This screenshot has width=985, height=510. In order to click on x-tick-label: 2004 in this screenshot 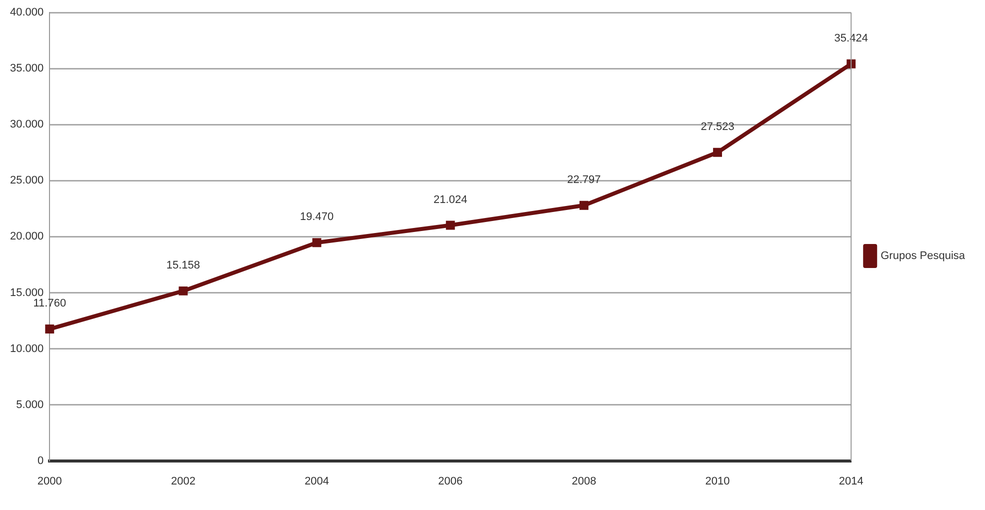, I will do `click(317, 481)`.